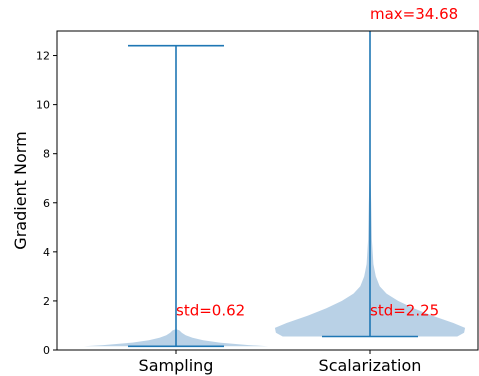 This screenshot has width=479, height=376. What do you see at coordinates (46, 350) in the screenshot?
I see `y-tick-label: 0` at bounding box center [46, 350].